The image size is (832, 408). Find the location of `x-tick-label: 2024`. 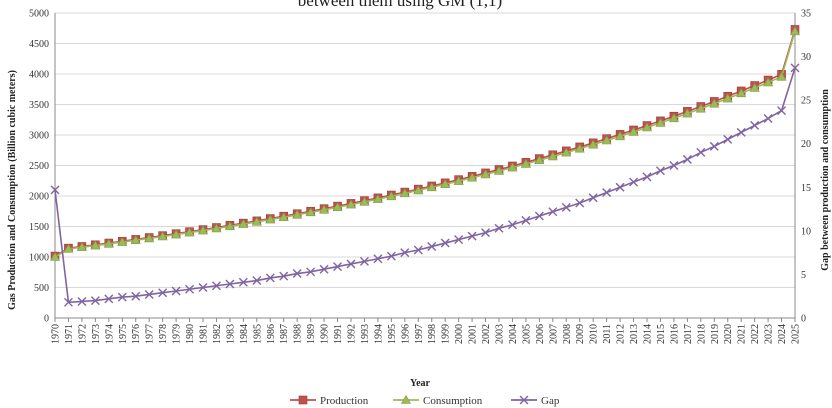

x-tick-label: 2024 is located at coordinates (782, 334).